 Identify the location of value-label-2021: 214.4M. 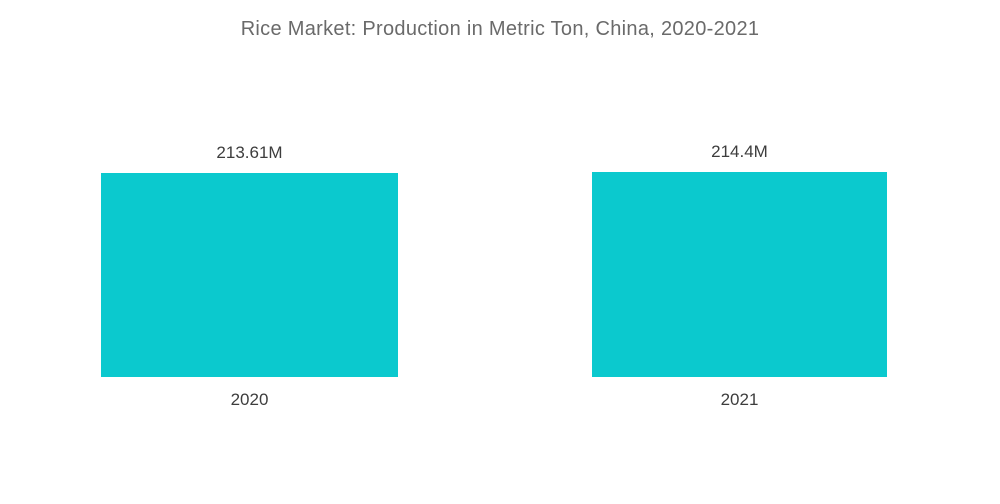
(739, 151).